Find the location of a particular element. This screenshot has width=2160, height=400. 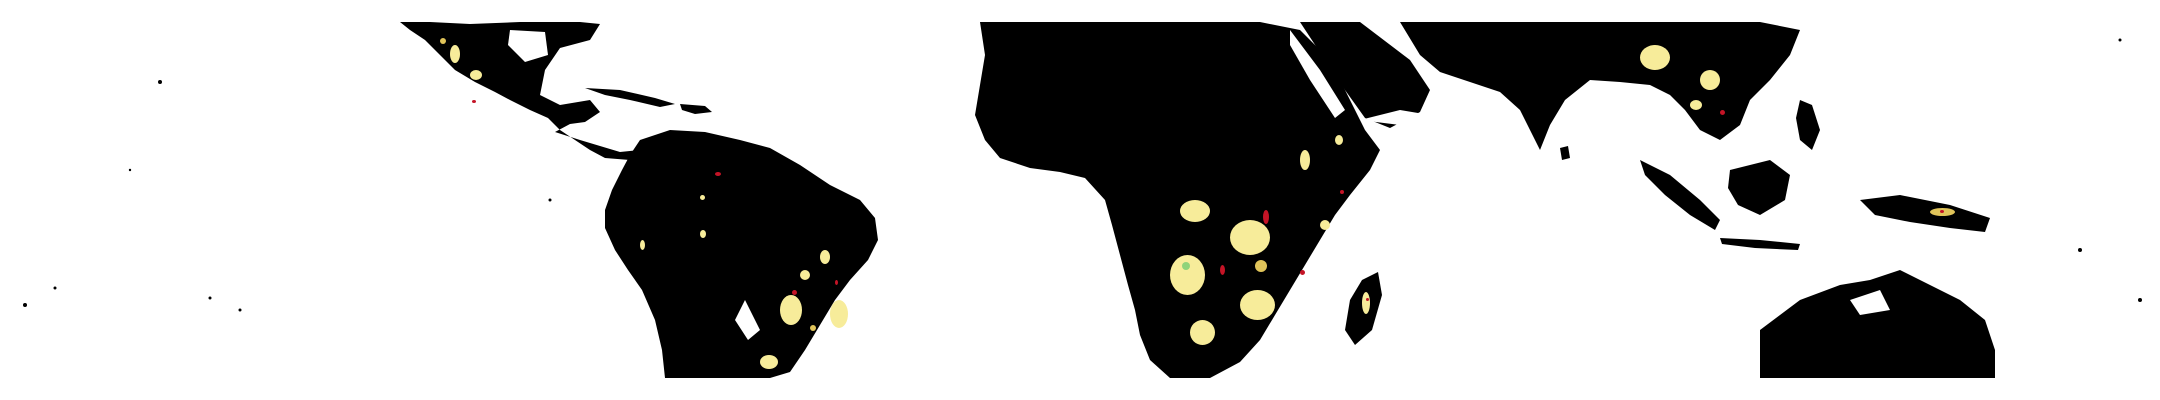

new-guinea is located at coordinates (1925, 213).